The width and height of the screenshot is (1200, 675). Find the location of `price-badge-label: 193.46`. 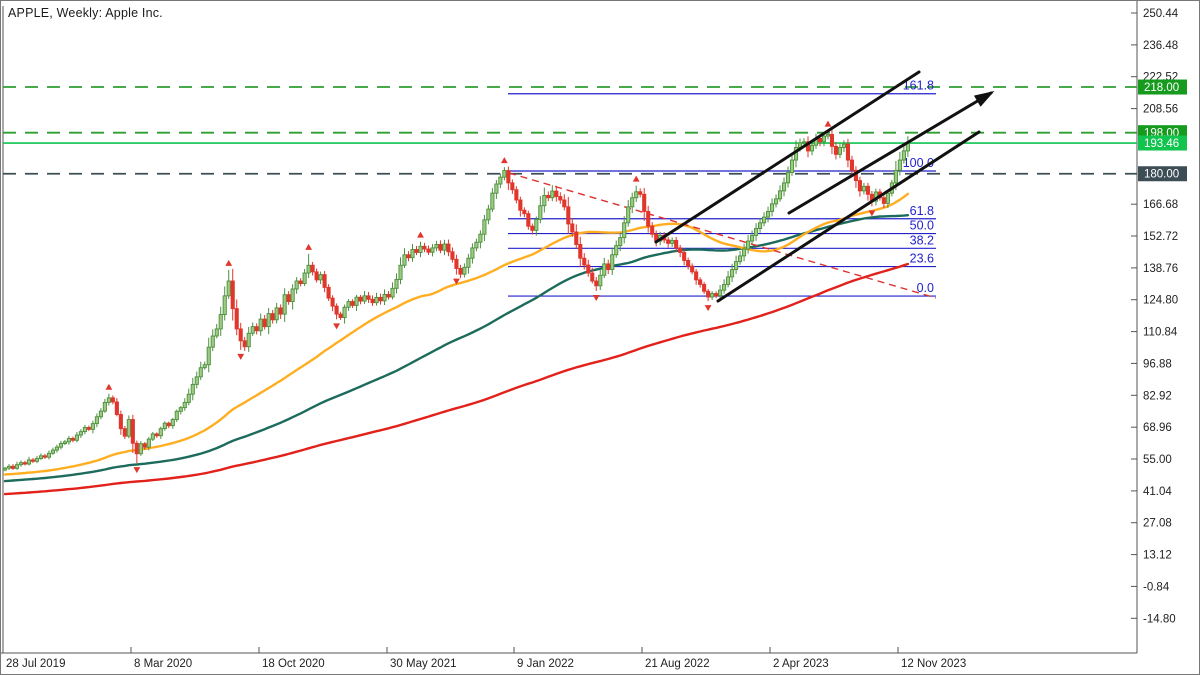

price-badge-label: 193.46 is located at coordinates (1161, 144).